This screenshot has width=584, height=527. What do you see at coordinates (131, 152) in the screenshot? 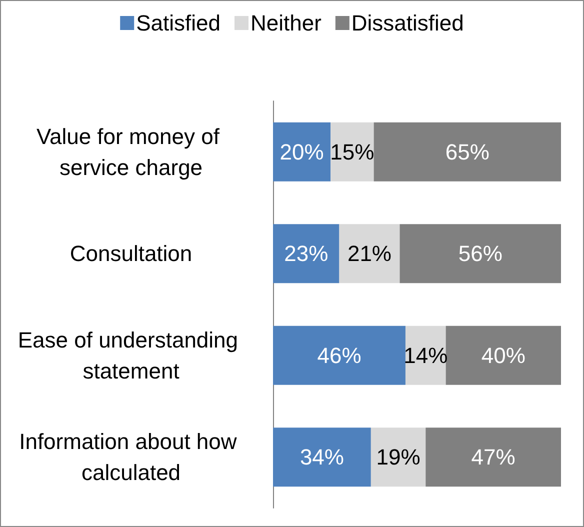
I see `y-tick-label: Value for money of service charge` at bounding box center [131, 152].